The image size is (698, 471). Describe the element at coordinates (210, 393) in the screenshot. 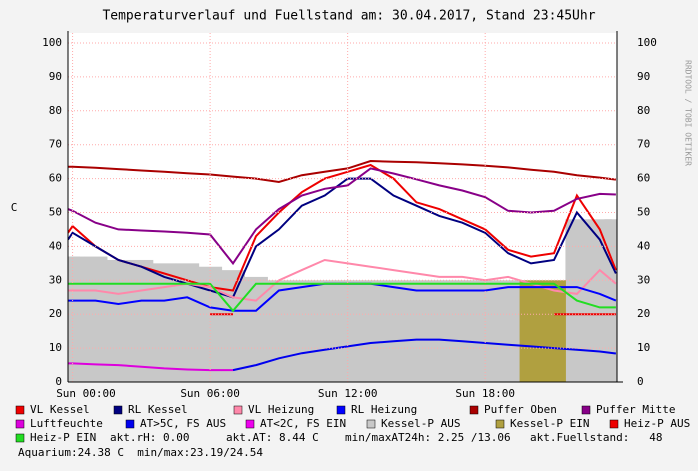

I see `x-tick-label: Sun 06:00` at that location.